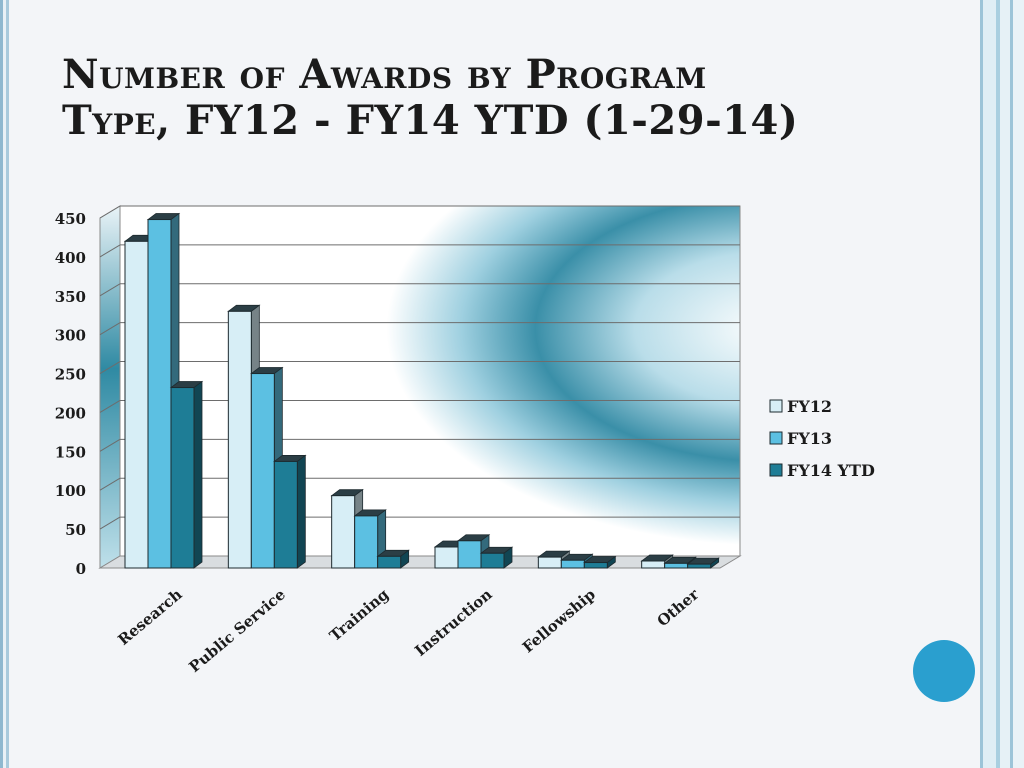  Describe the element at coordinates (70, 491) in the screenshot. I see `y-tick-label: 100` at that location.